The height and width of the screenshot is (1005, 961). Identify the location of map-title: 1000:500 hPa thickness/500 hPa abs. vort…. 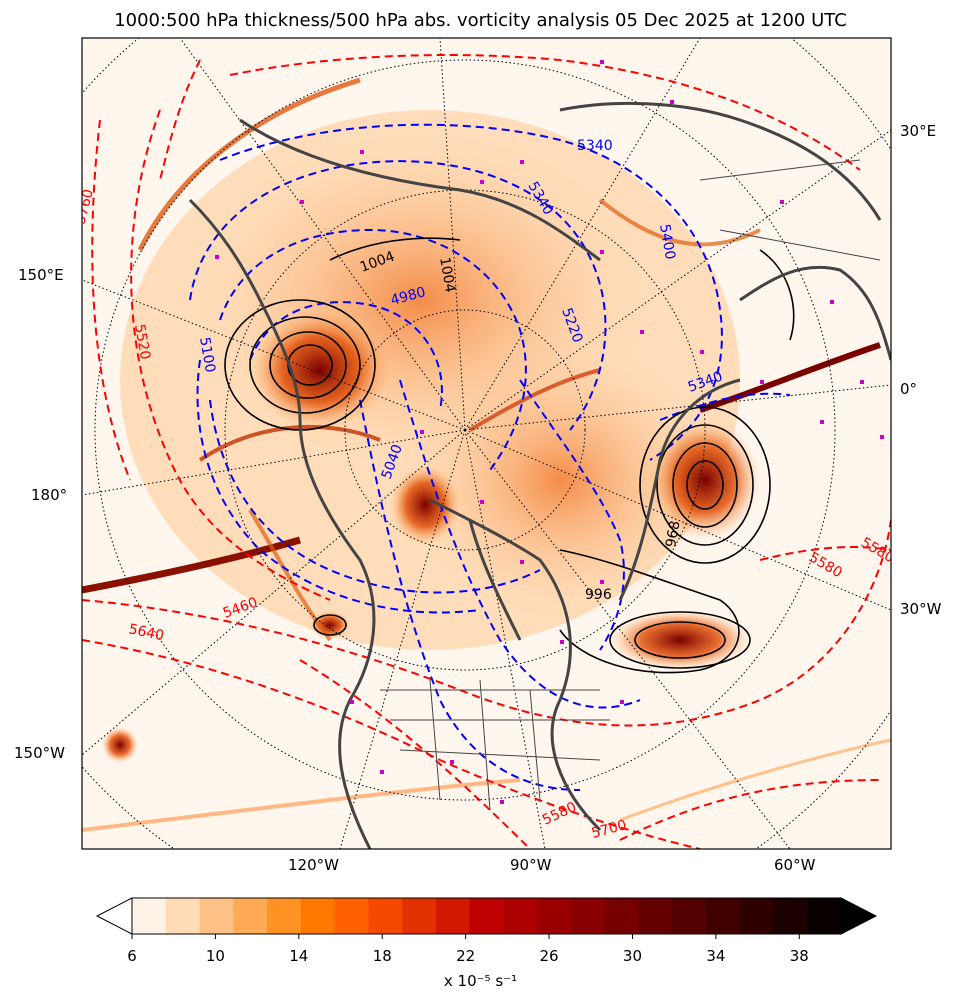
(480, 20).